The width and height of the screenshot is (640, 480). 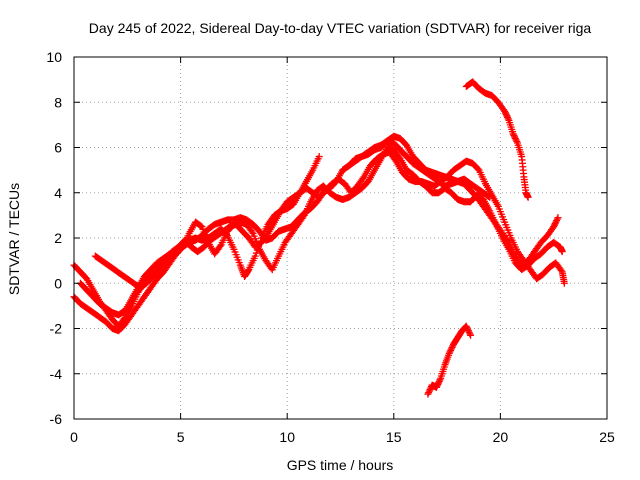 What do you see at coordinates (287, 437) in the screenshot?
I see `x-tick-label: 10` at bounding box center [287, 437].